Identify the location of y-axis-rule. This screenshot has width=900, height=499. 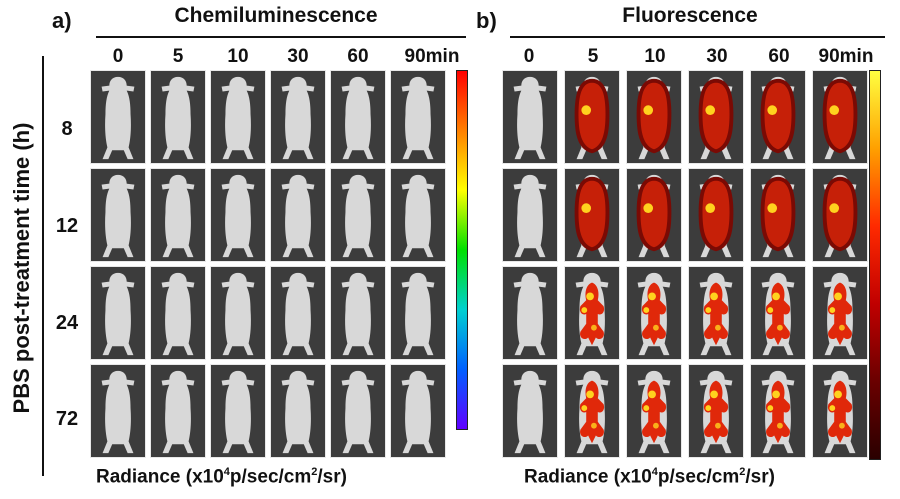
(43, 266).